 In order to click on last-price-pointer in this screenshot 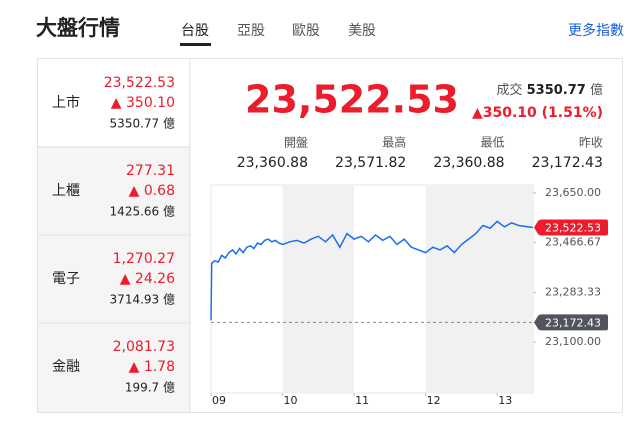, I will do `click(536, 227)`.